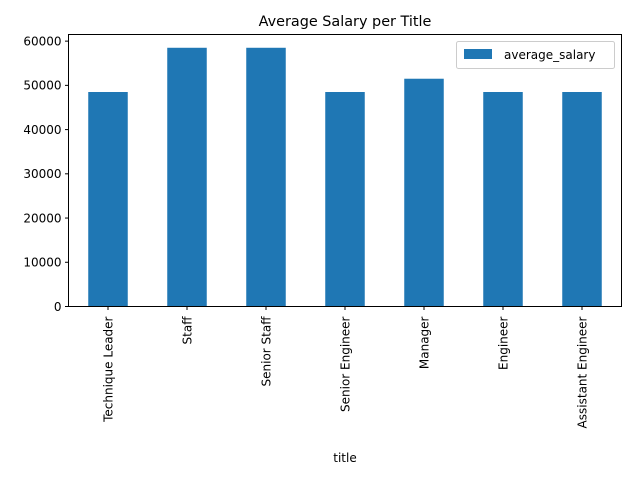  What do you see at coordinates (478, 54) in the screenshot?
I see `legend-swatch` at bounding box center [478, 54].